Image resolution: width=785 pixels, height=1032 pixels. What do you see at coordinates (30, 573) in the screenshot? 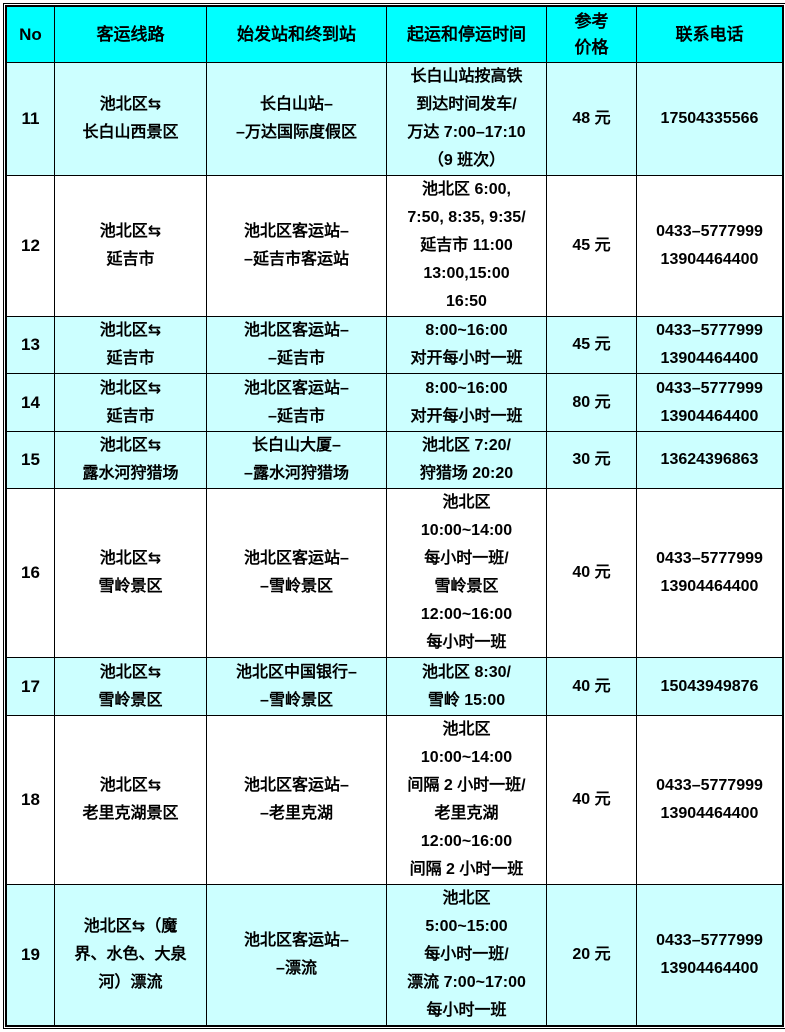
I see `cell-route-number: 16` at bounding box center [30, 573].